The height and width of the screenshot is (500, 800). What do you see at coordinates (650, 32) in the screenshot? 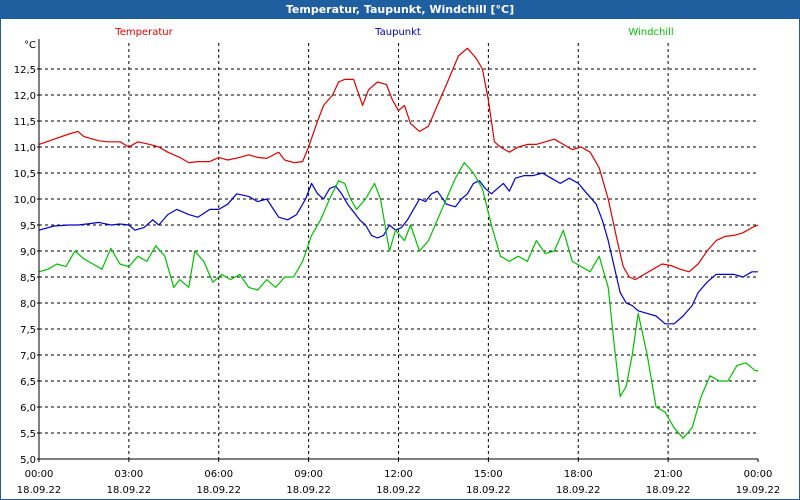
I see `legend-entry-windchill: Windchill` at bounding box center [650, 32].